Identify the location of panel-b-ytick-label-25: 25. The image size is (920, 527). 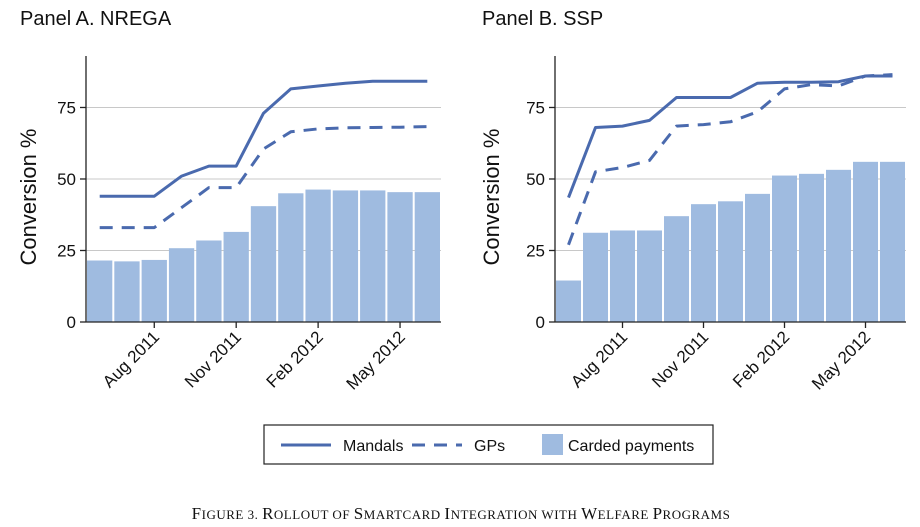
(535, 250).